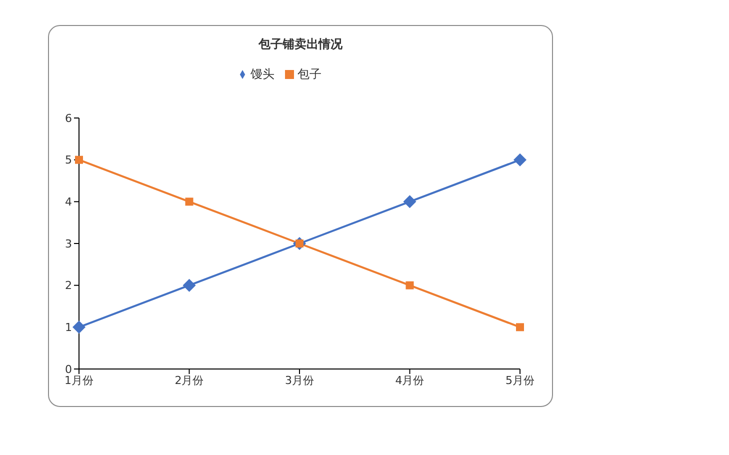  Describe the element at coordinates (68, 327) in the screenshot. I see `y-tick-label: 1` at that location.